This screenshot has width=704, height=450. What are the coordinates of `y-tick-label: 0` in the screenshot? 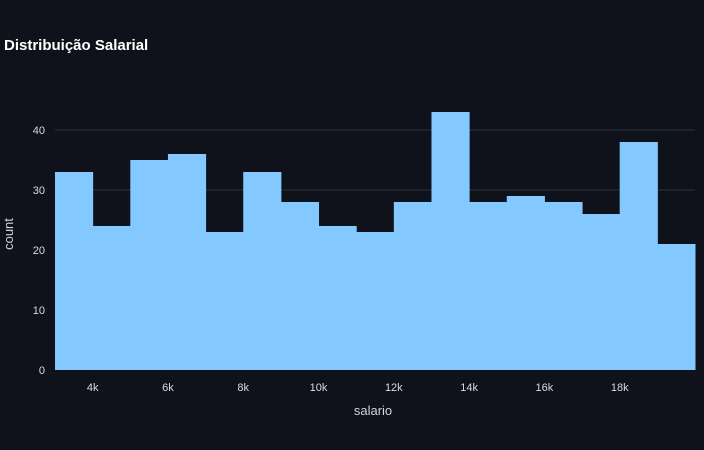 It's located at (42, 371).